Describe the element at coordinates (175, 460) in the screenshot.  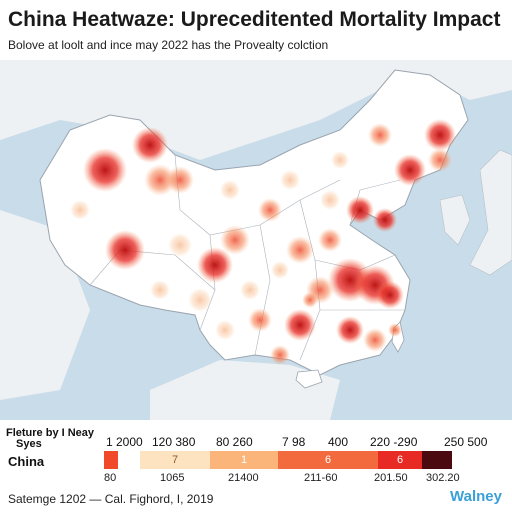
I see `legend-swatch: 7` at that location.